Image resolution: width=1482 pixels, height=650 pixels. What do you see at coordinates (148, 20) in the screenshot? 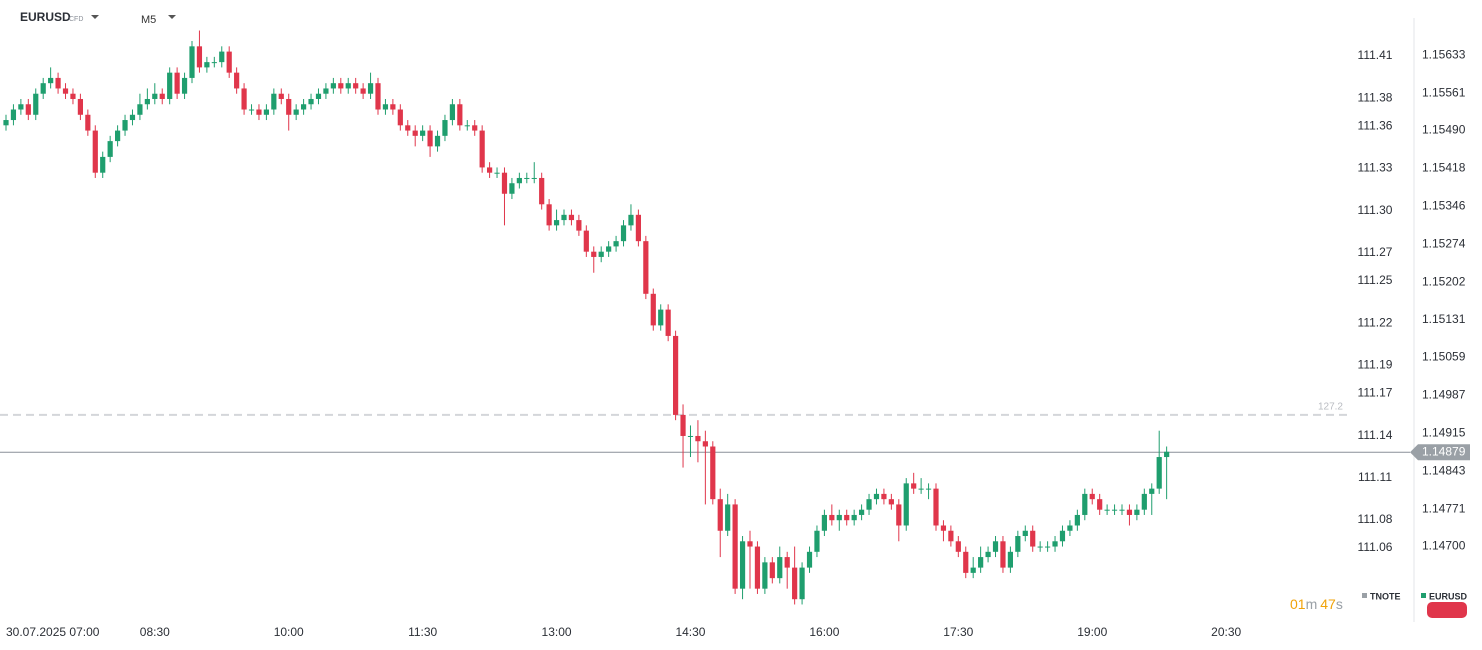
I see `timeframe: M5` at bounding box center [148, 20].